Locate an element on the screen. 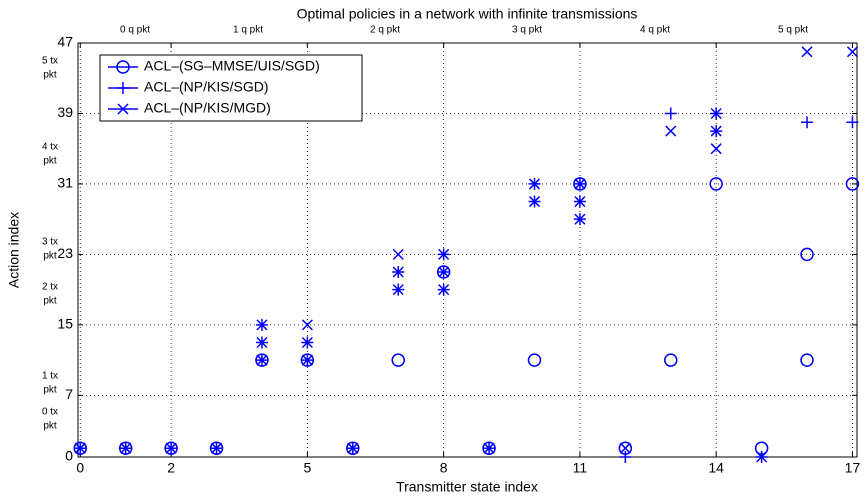  y-tick-label: 31 is located at coordinates (65, 183).